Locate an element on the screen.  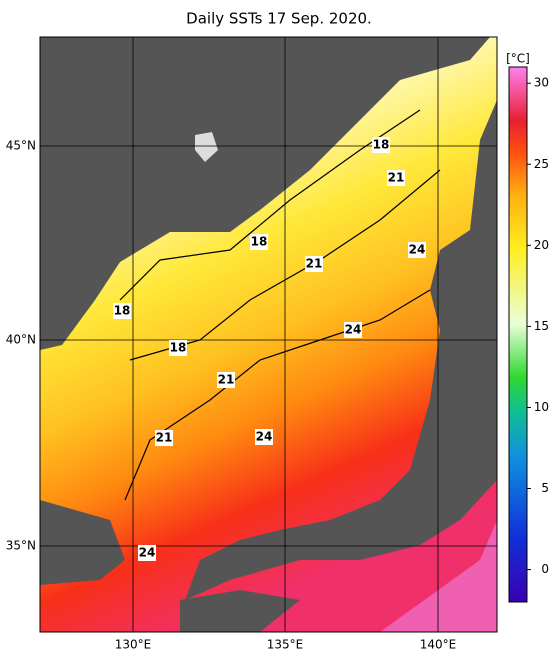
colorbar-tick-label: 5 is located at coordinates (545, 488).